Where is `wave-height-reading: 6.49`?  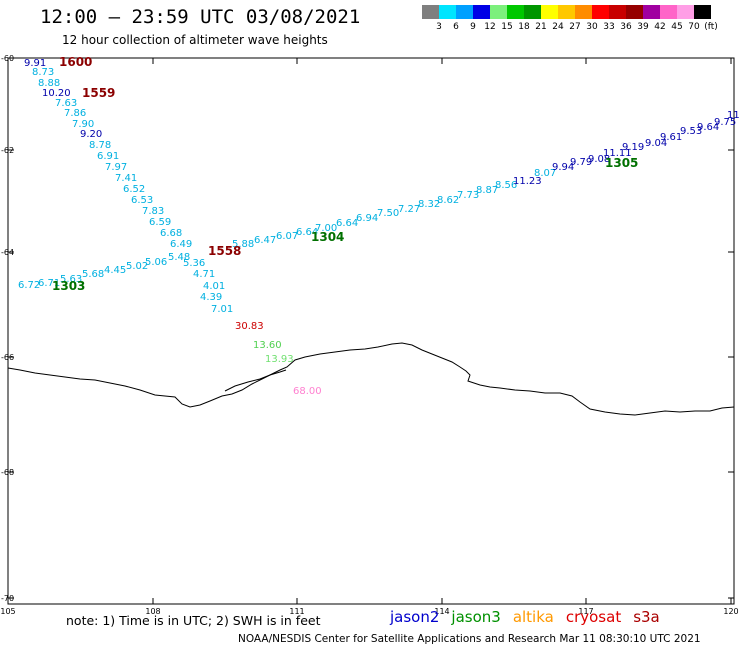 wave-height-reading: 6.49 is located at coordinates (181, 244).